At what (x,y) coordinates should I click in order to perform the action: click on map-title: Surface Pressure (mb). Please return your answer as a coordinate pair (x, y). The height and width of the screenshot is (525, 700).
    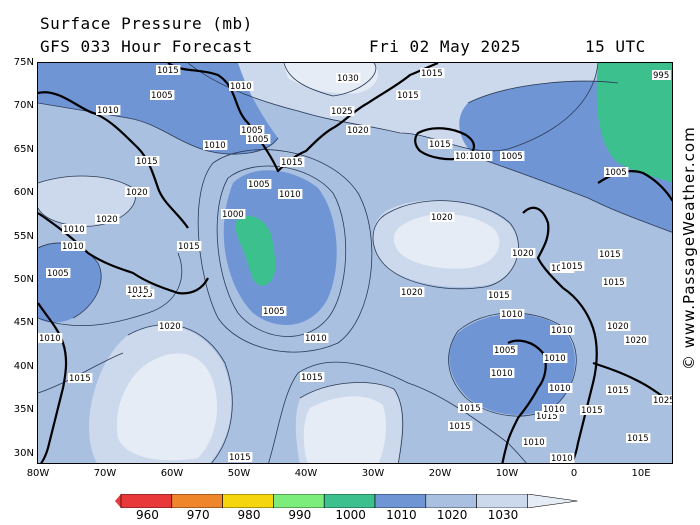
    Looking at the image, I should click on (146, 23).